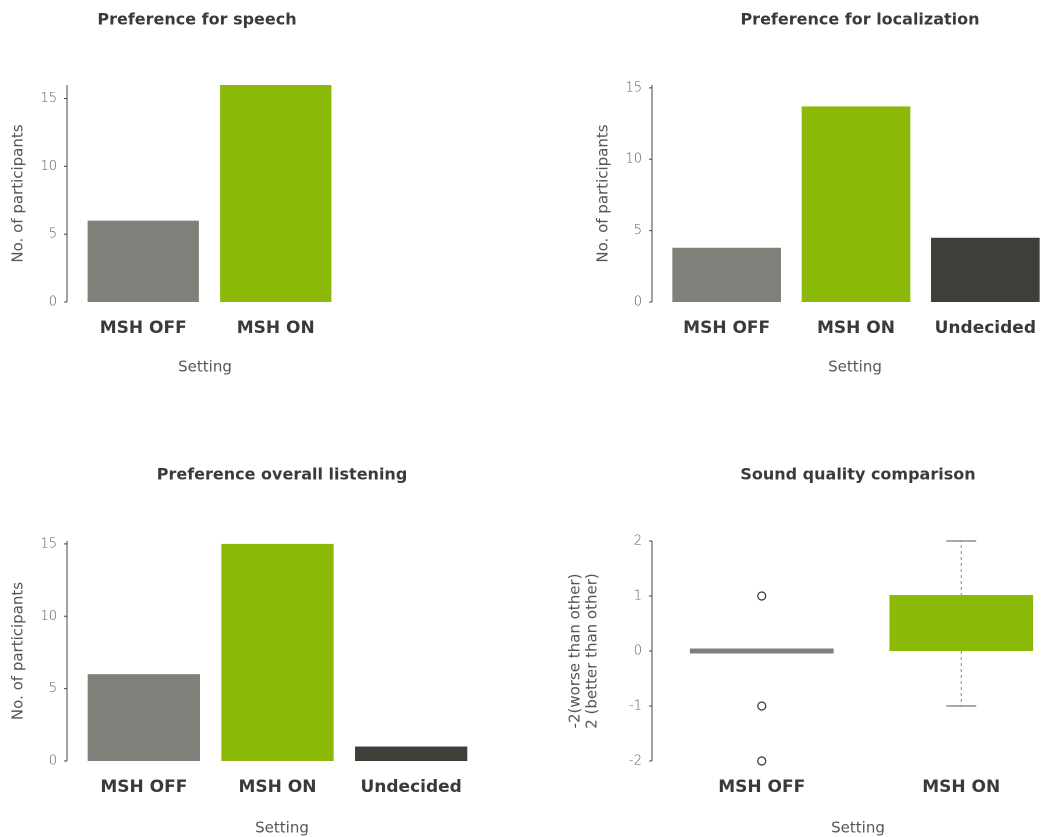 The height and width of the screenshot is (837, 1061). Describe the element at coordinates (282, 474) in the screenshot. I see `chart-title: Preference overall listening` at that location.